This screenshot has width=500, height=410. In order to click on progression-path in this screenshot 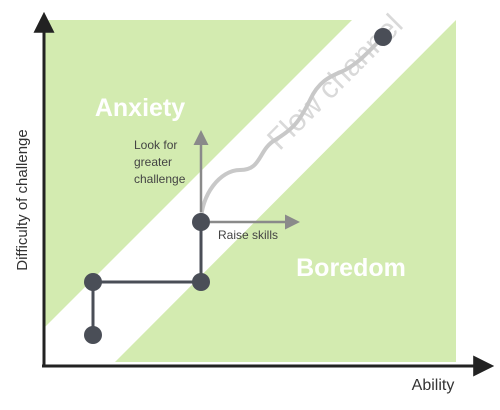, I will do `click(147, 278)`.